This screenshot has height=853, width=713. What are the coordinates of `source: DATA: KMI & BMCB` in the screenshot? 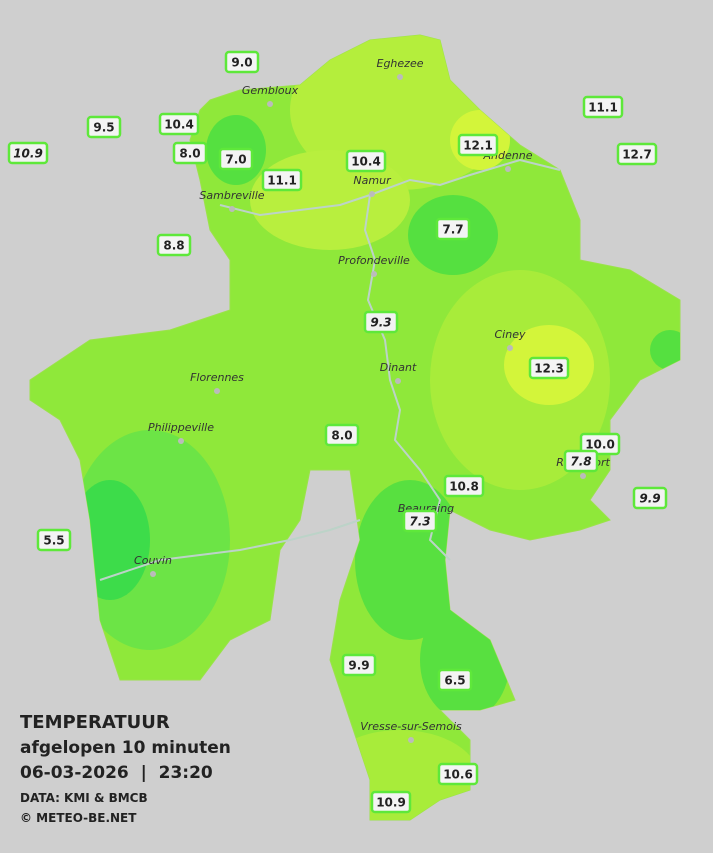 It's located at (84, 798).